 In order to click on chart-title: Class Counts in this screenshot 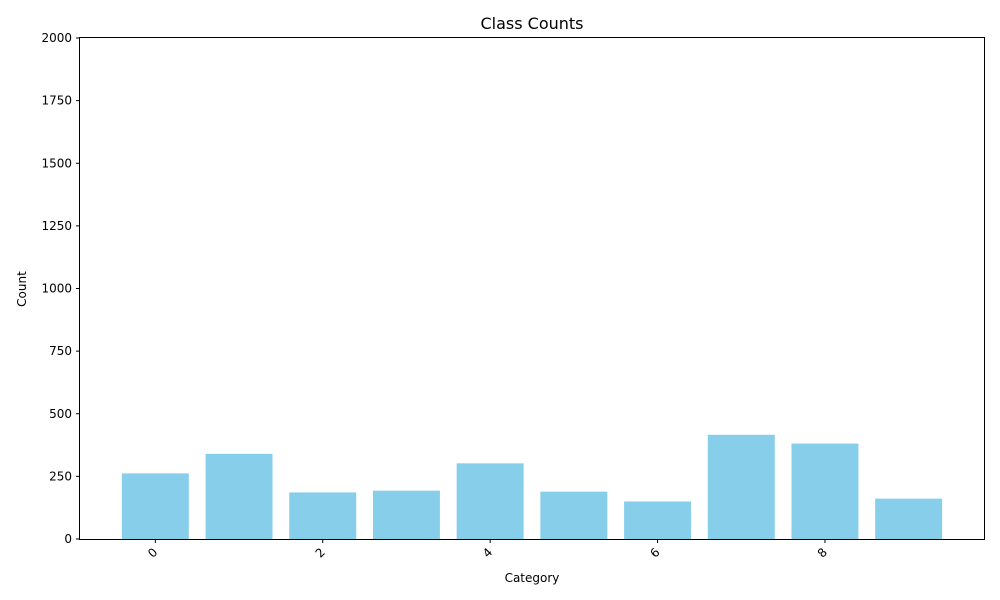, I will do `click(531, 23)`.